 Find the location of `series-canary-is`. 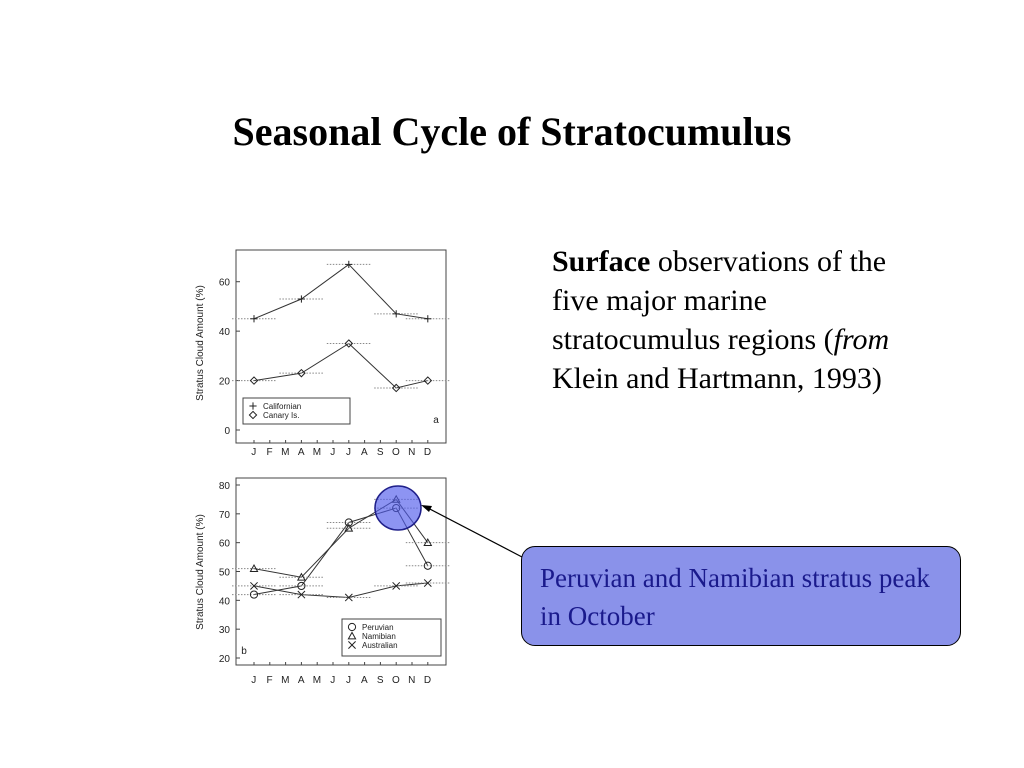

series-canary-is is located at coordinates (341, 366).